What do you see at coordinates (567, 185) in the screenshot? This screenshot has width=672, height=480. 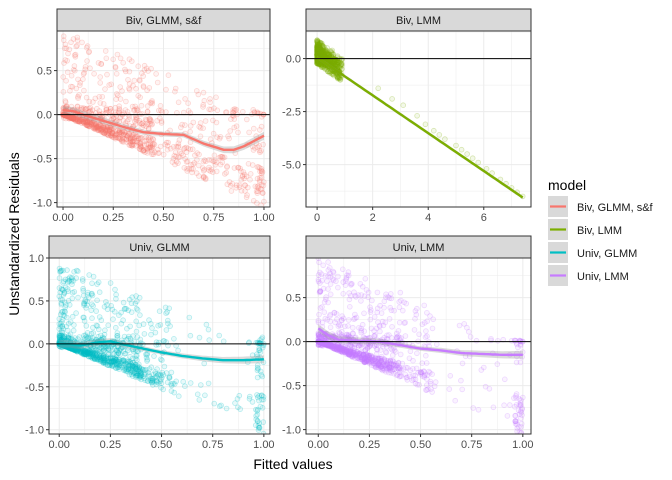 I see `legend-title: model` at bounding box center [567, 185].